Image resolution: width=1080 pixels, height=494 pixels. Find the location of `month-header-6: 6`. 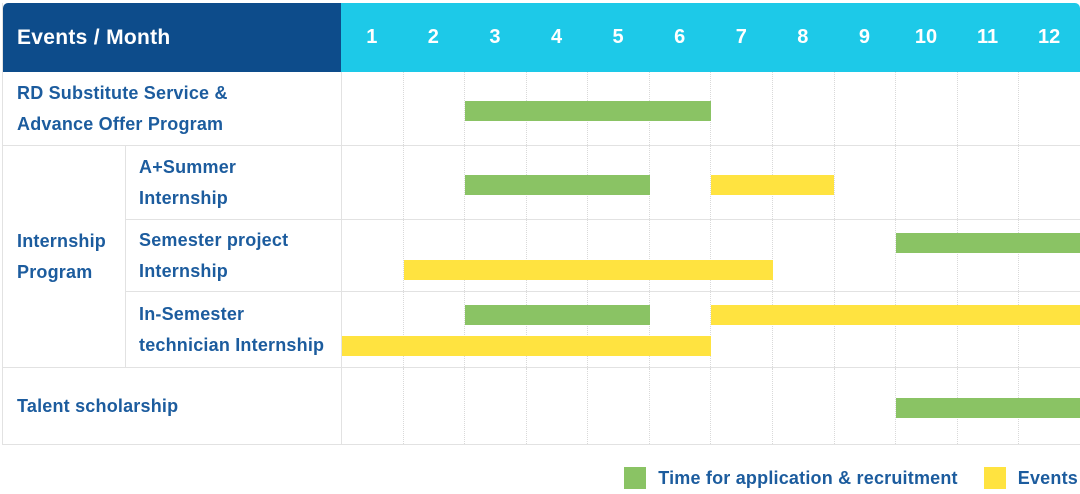

month-header-6: 6 is located at coordinates (680, 37).